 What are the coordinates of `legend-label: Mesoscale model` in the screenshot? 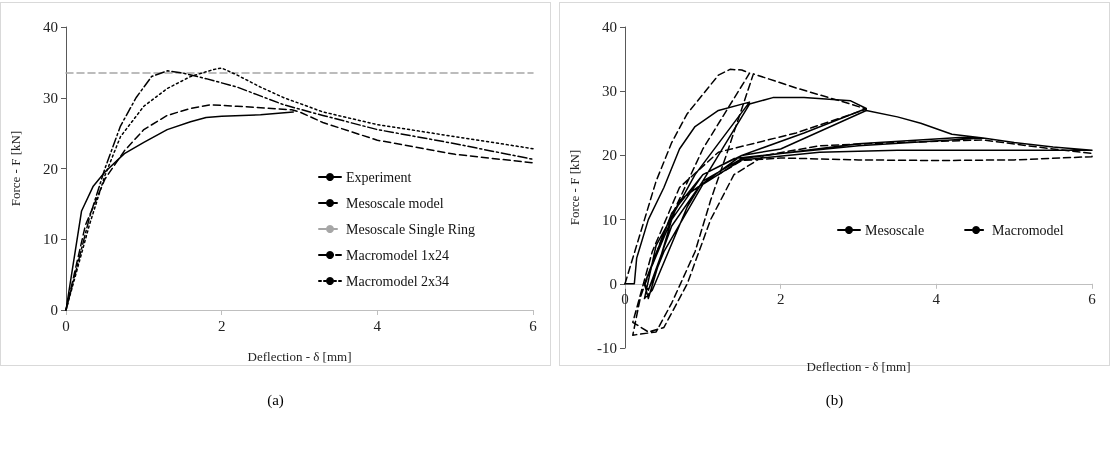 It's located at (395, 203).